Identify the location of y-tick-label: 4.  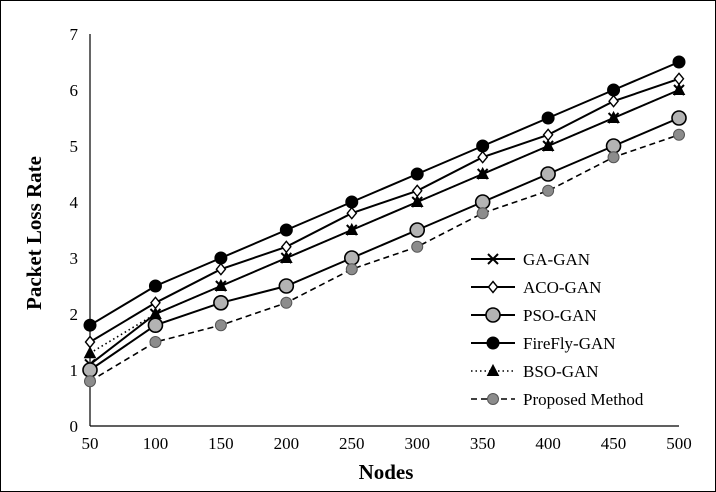
(74, 202).